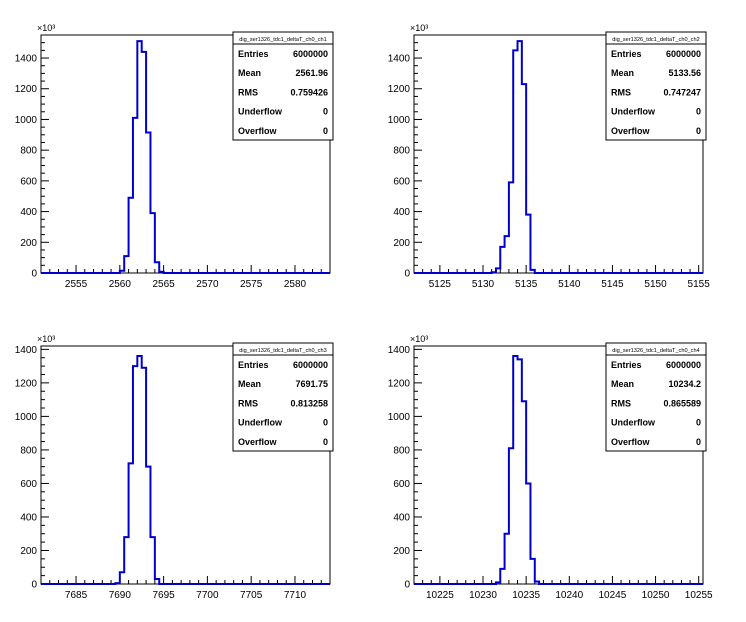 The image size is (746, 622). Describe the element at coordinates (311, 73) in the screenshot. I see `stats-value: 2561.96` at that location.